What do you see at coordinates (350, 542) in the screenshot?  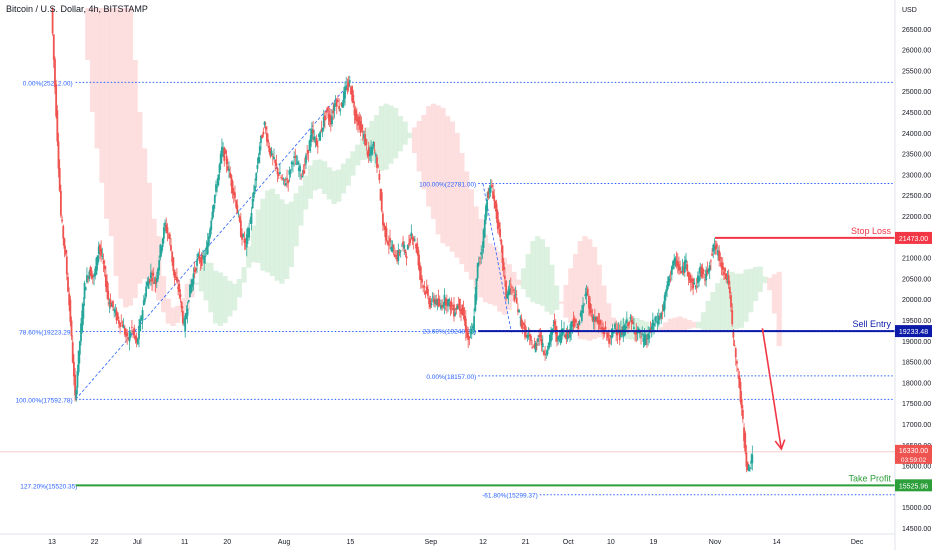 I see `time-tick-label: 15` at bounding box center [350, 542].